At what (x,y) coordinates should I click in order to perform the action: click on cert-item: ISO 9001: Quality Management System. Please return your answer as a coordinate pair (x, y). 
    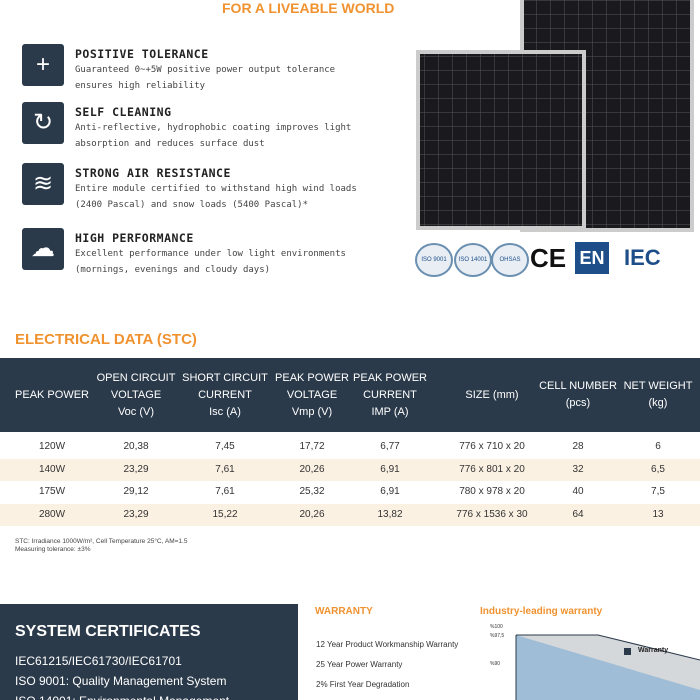
    Looking at the image, I should click on (121, 681).